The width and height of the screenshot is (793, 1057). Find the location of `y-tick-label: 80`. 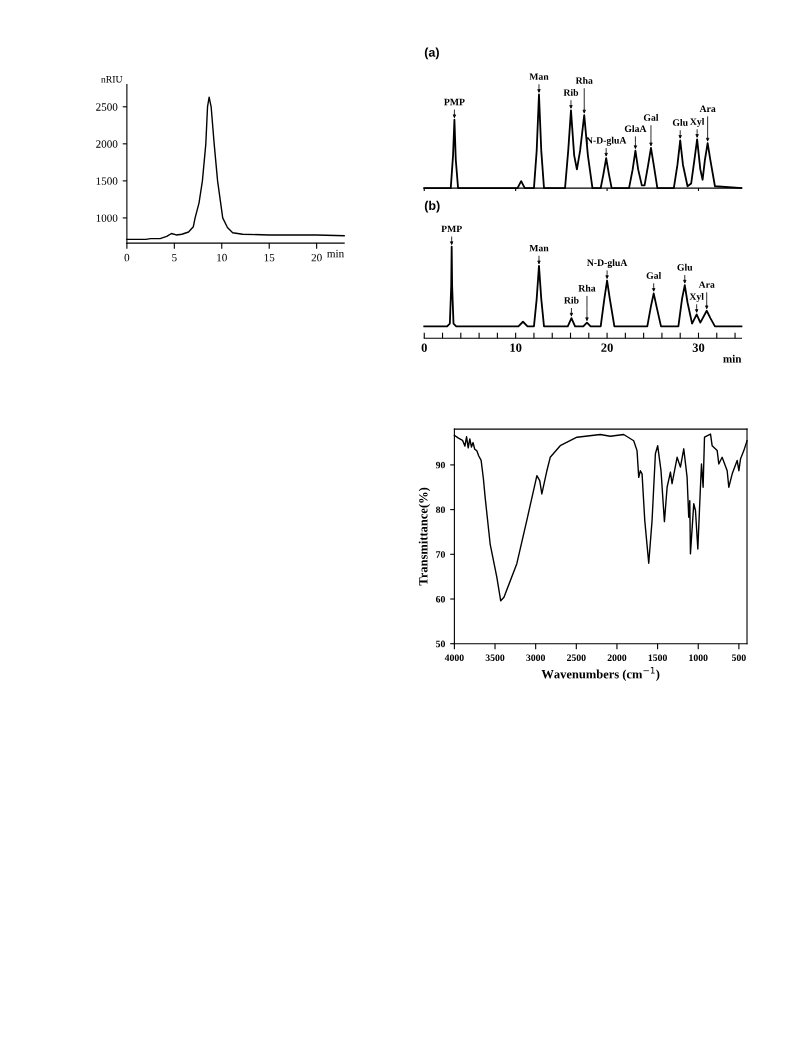

y-tick-label: 80 is located at coordinates (440, 510).